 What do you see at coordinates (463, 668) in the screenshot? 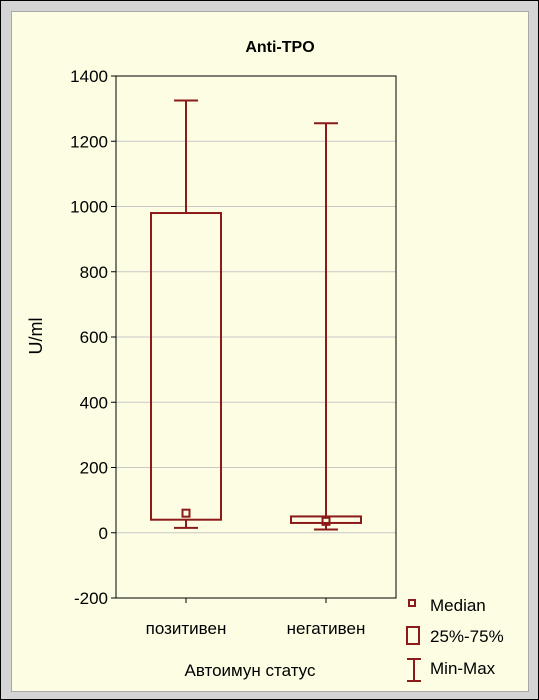
I see `legend-whisker-label: Min-Max` at bounding box center [463, 668].